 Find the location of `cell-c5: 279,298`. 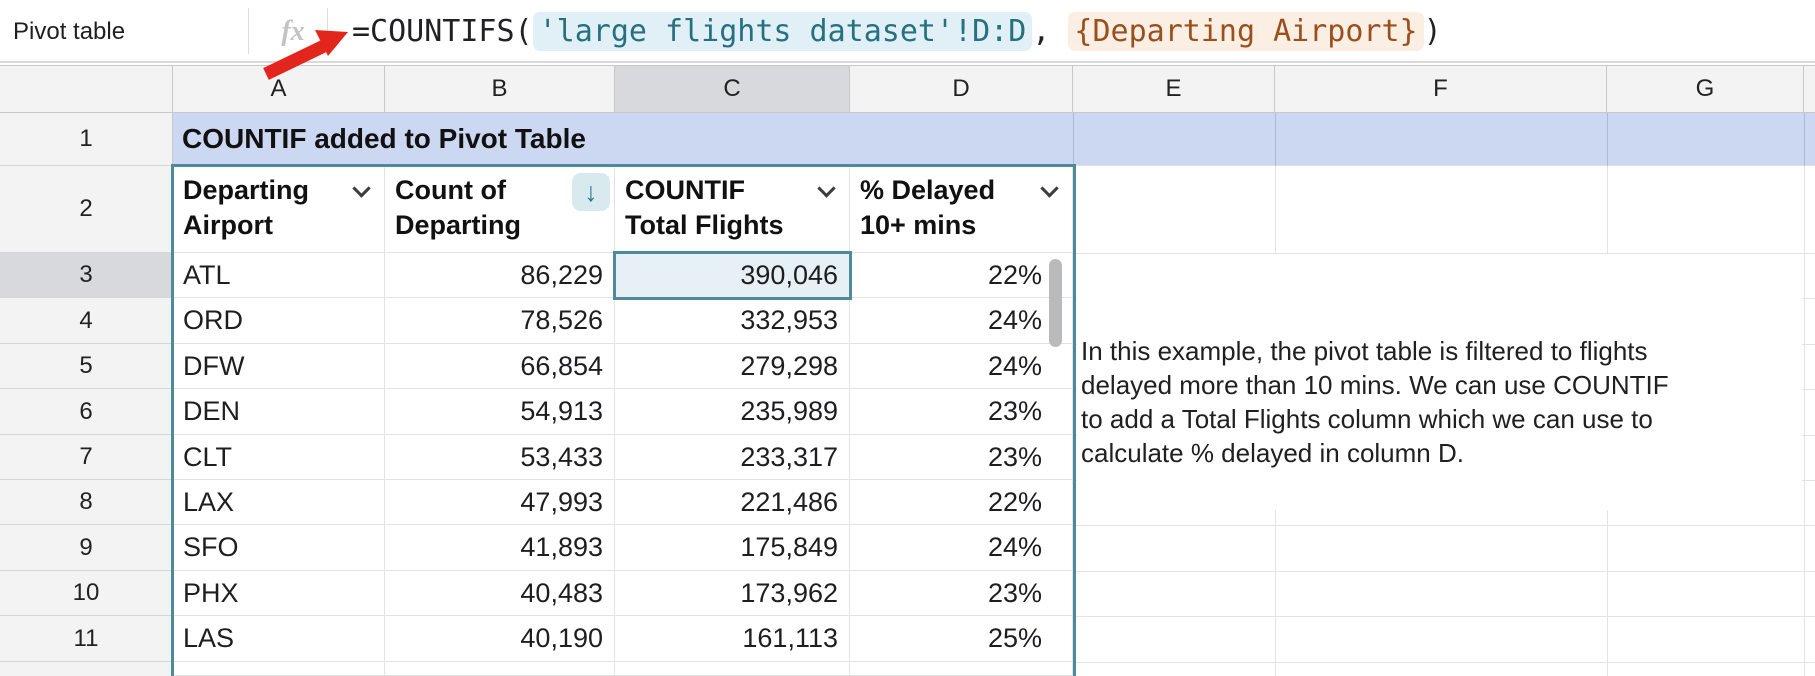

cell-c5: 279,298 is located at coordinates (732, 366).